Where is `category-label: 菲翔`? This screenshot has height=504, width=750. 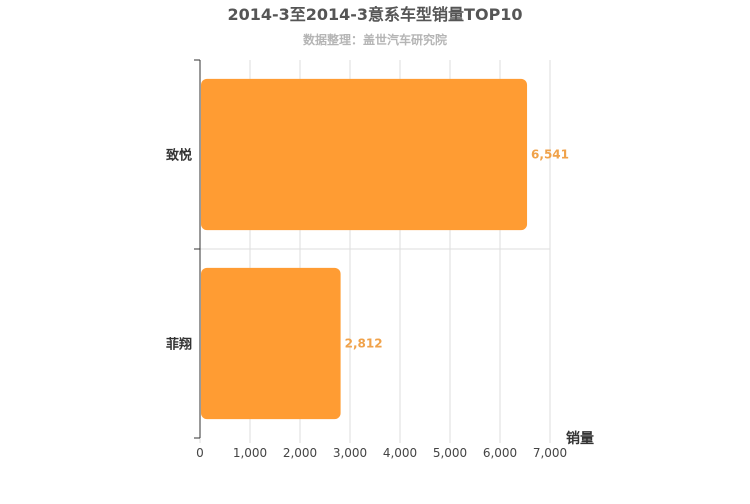 category-label: 菲翔 is located at coordinates (179, 345).